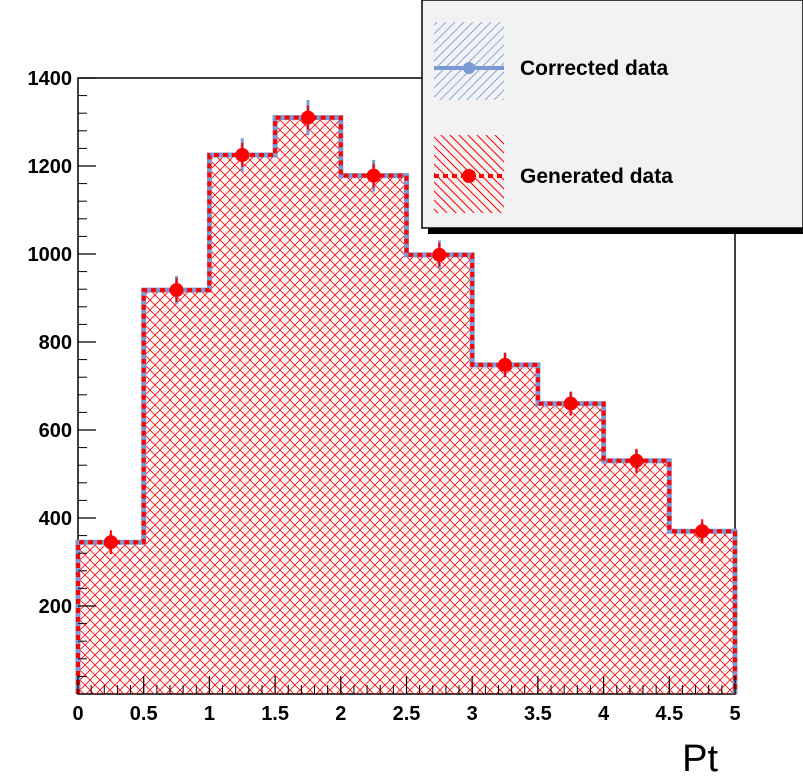  Describe the element at coordinates (340, 714) in the screenshot. I see `x-tick-label: 2` at that location.